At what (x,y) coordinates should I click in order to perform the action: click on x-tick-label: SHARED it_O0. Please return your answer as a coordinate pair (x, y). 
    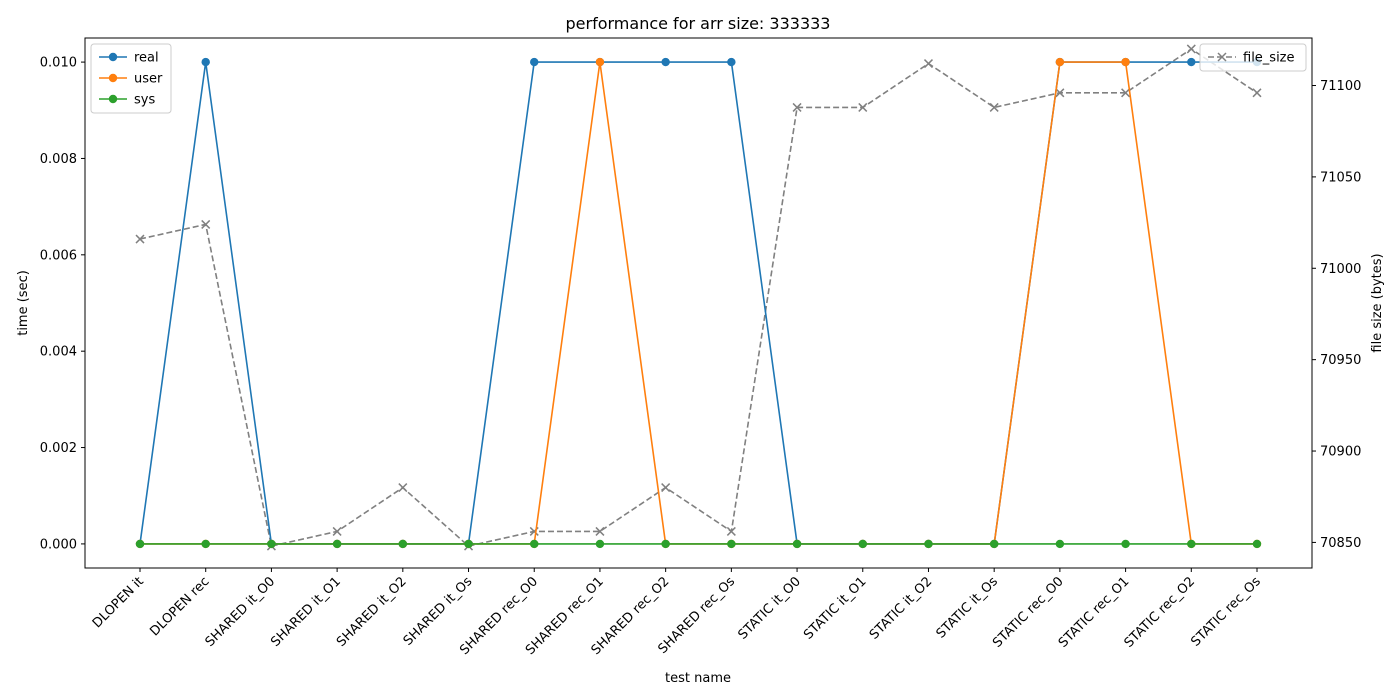
    Looking at the image, I should click on (241, 612).